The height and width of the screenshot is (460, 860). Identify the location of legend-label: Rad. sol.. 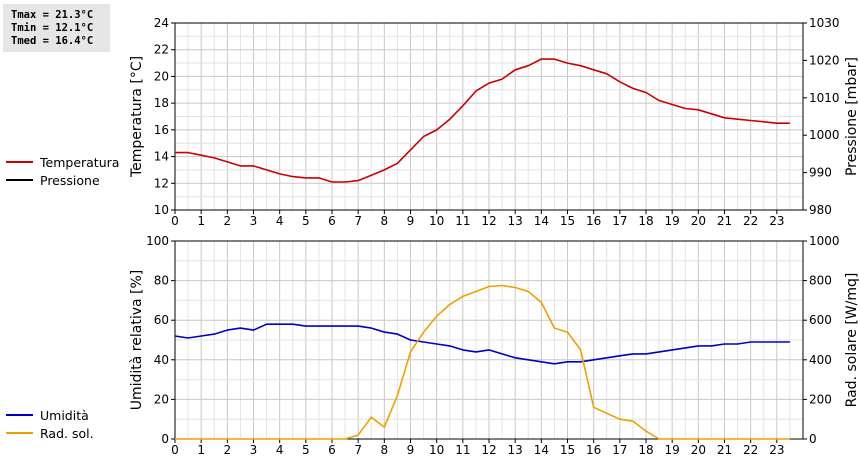
(67, 433).